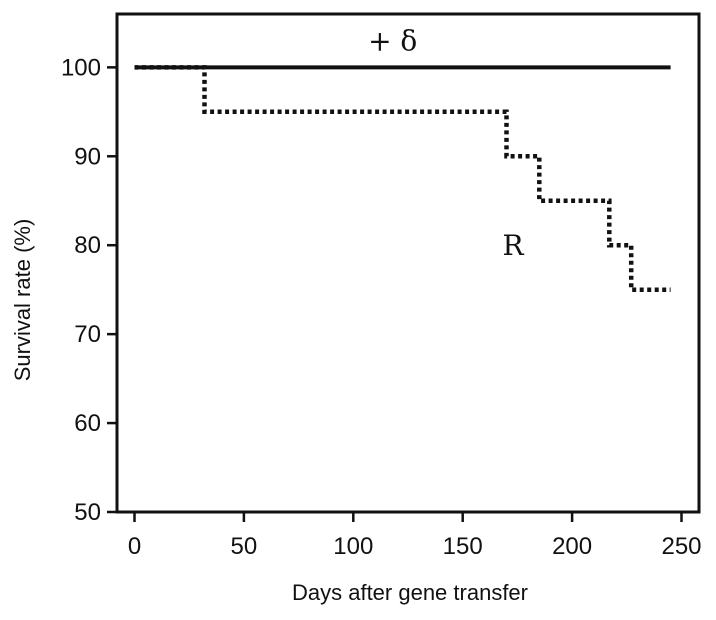 This screenshot has width=716, height=620. Describe the element at coordinates (134, 546) in the screenshot. I see `x-tick-label-0: 0` at that location.